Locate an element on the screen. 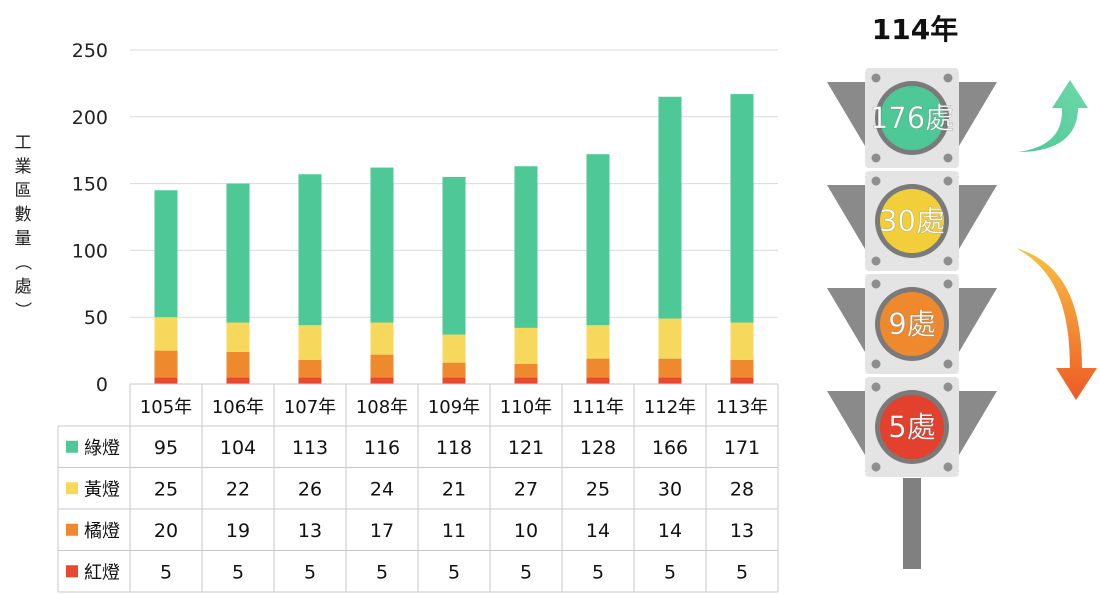 Image resolution: width=1100 pixels, height=594 pixels. data-cell: 171 is located at coordinates (742, 448).